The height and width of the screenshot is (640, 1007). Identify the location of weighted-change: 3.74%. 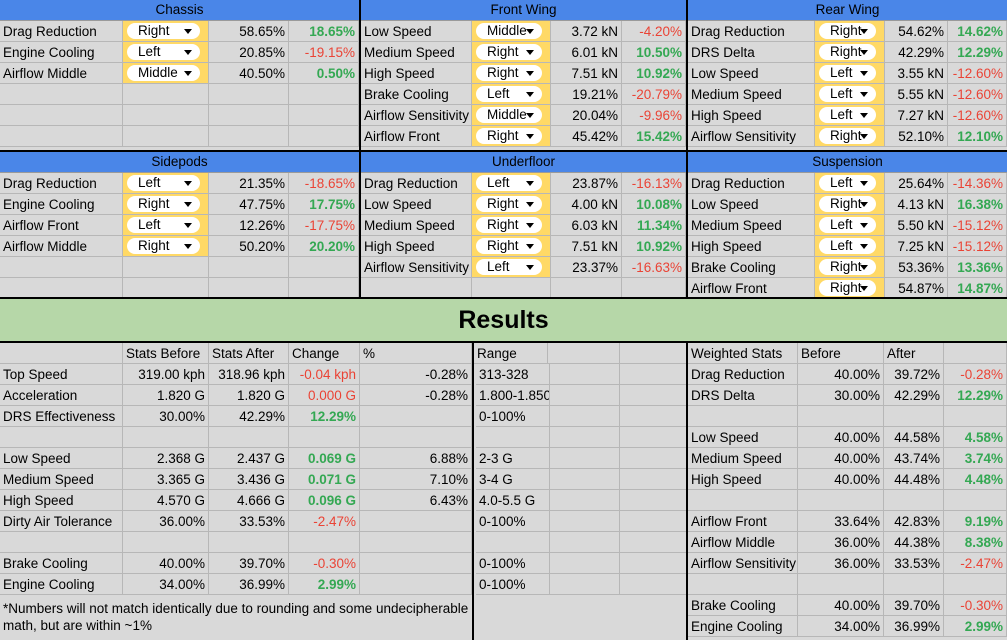
(975, 458).